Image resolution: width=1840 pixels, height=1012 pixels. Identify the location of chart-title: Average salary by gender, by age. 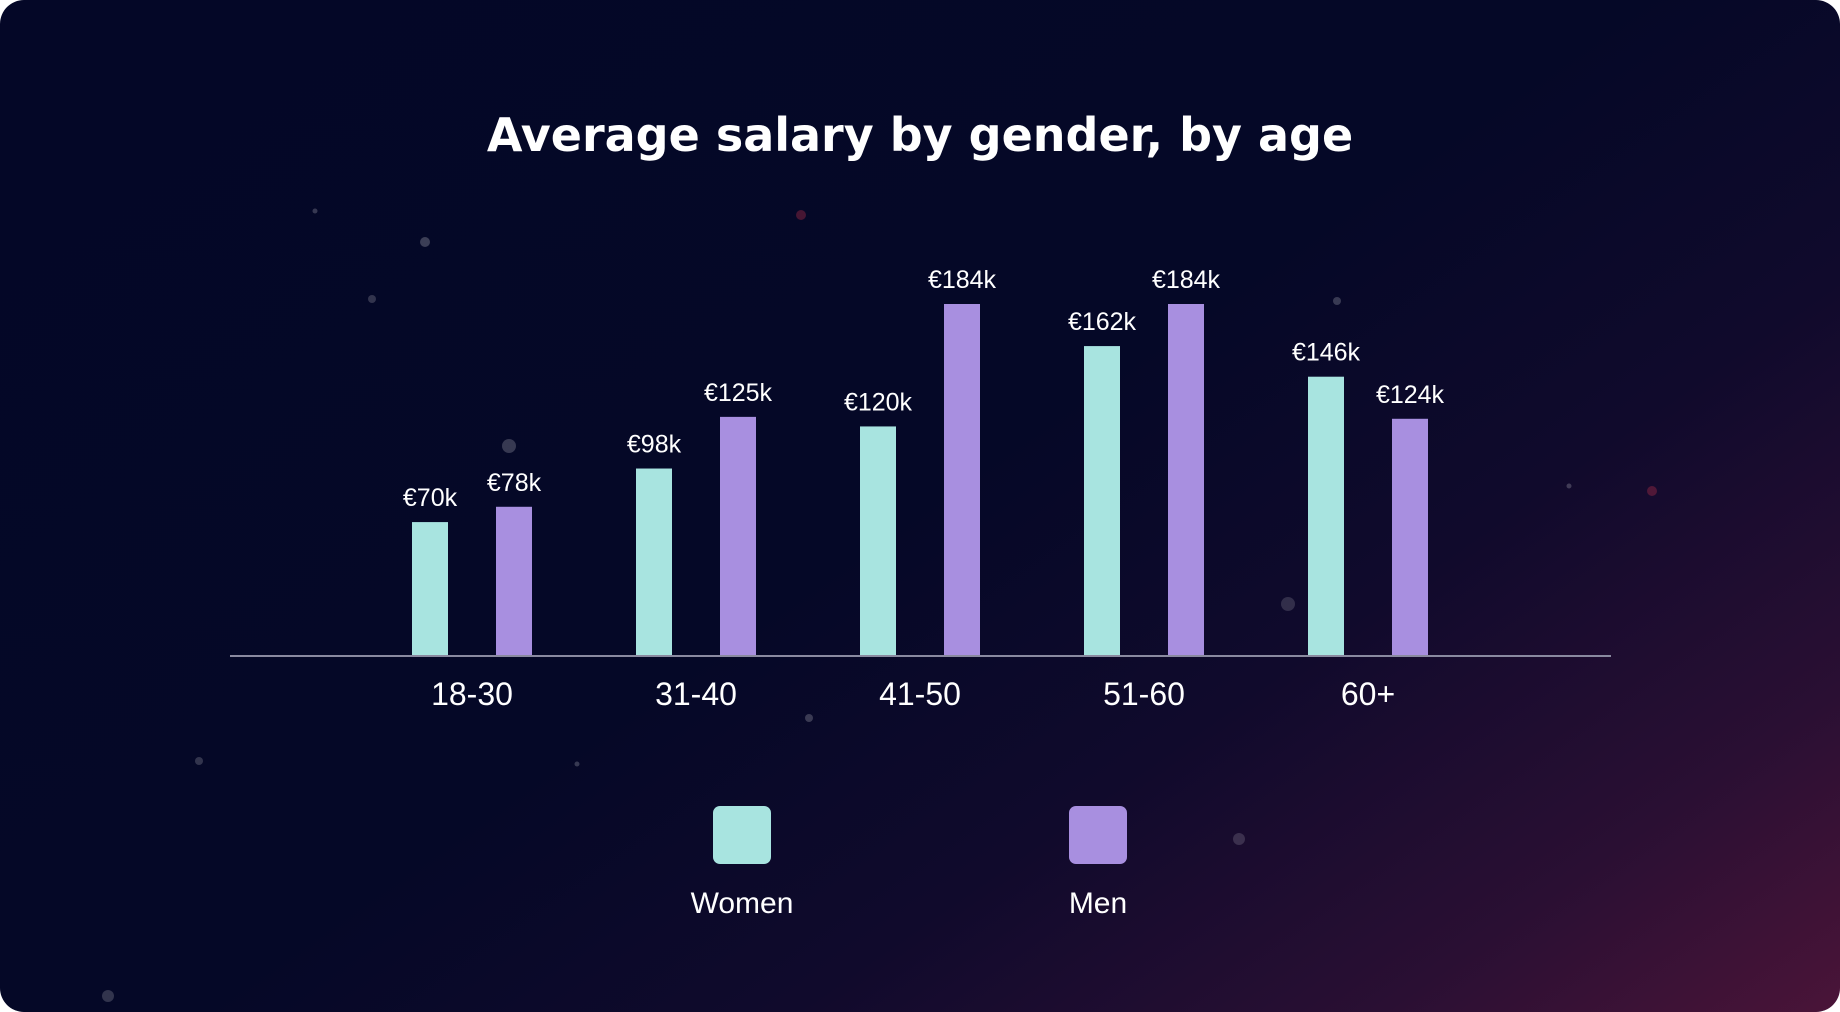
(920, 135).